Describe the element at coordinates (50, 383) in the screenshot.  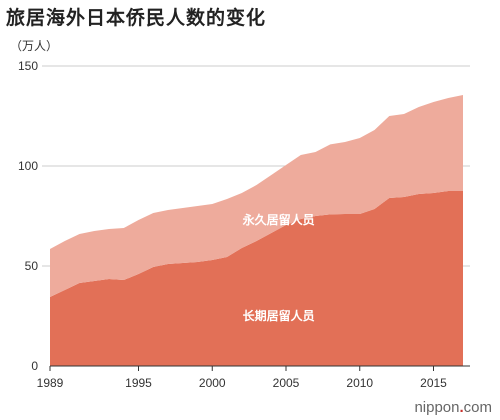
I see `x-tick-label: 1989` at that location.